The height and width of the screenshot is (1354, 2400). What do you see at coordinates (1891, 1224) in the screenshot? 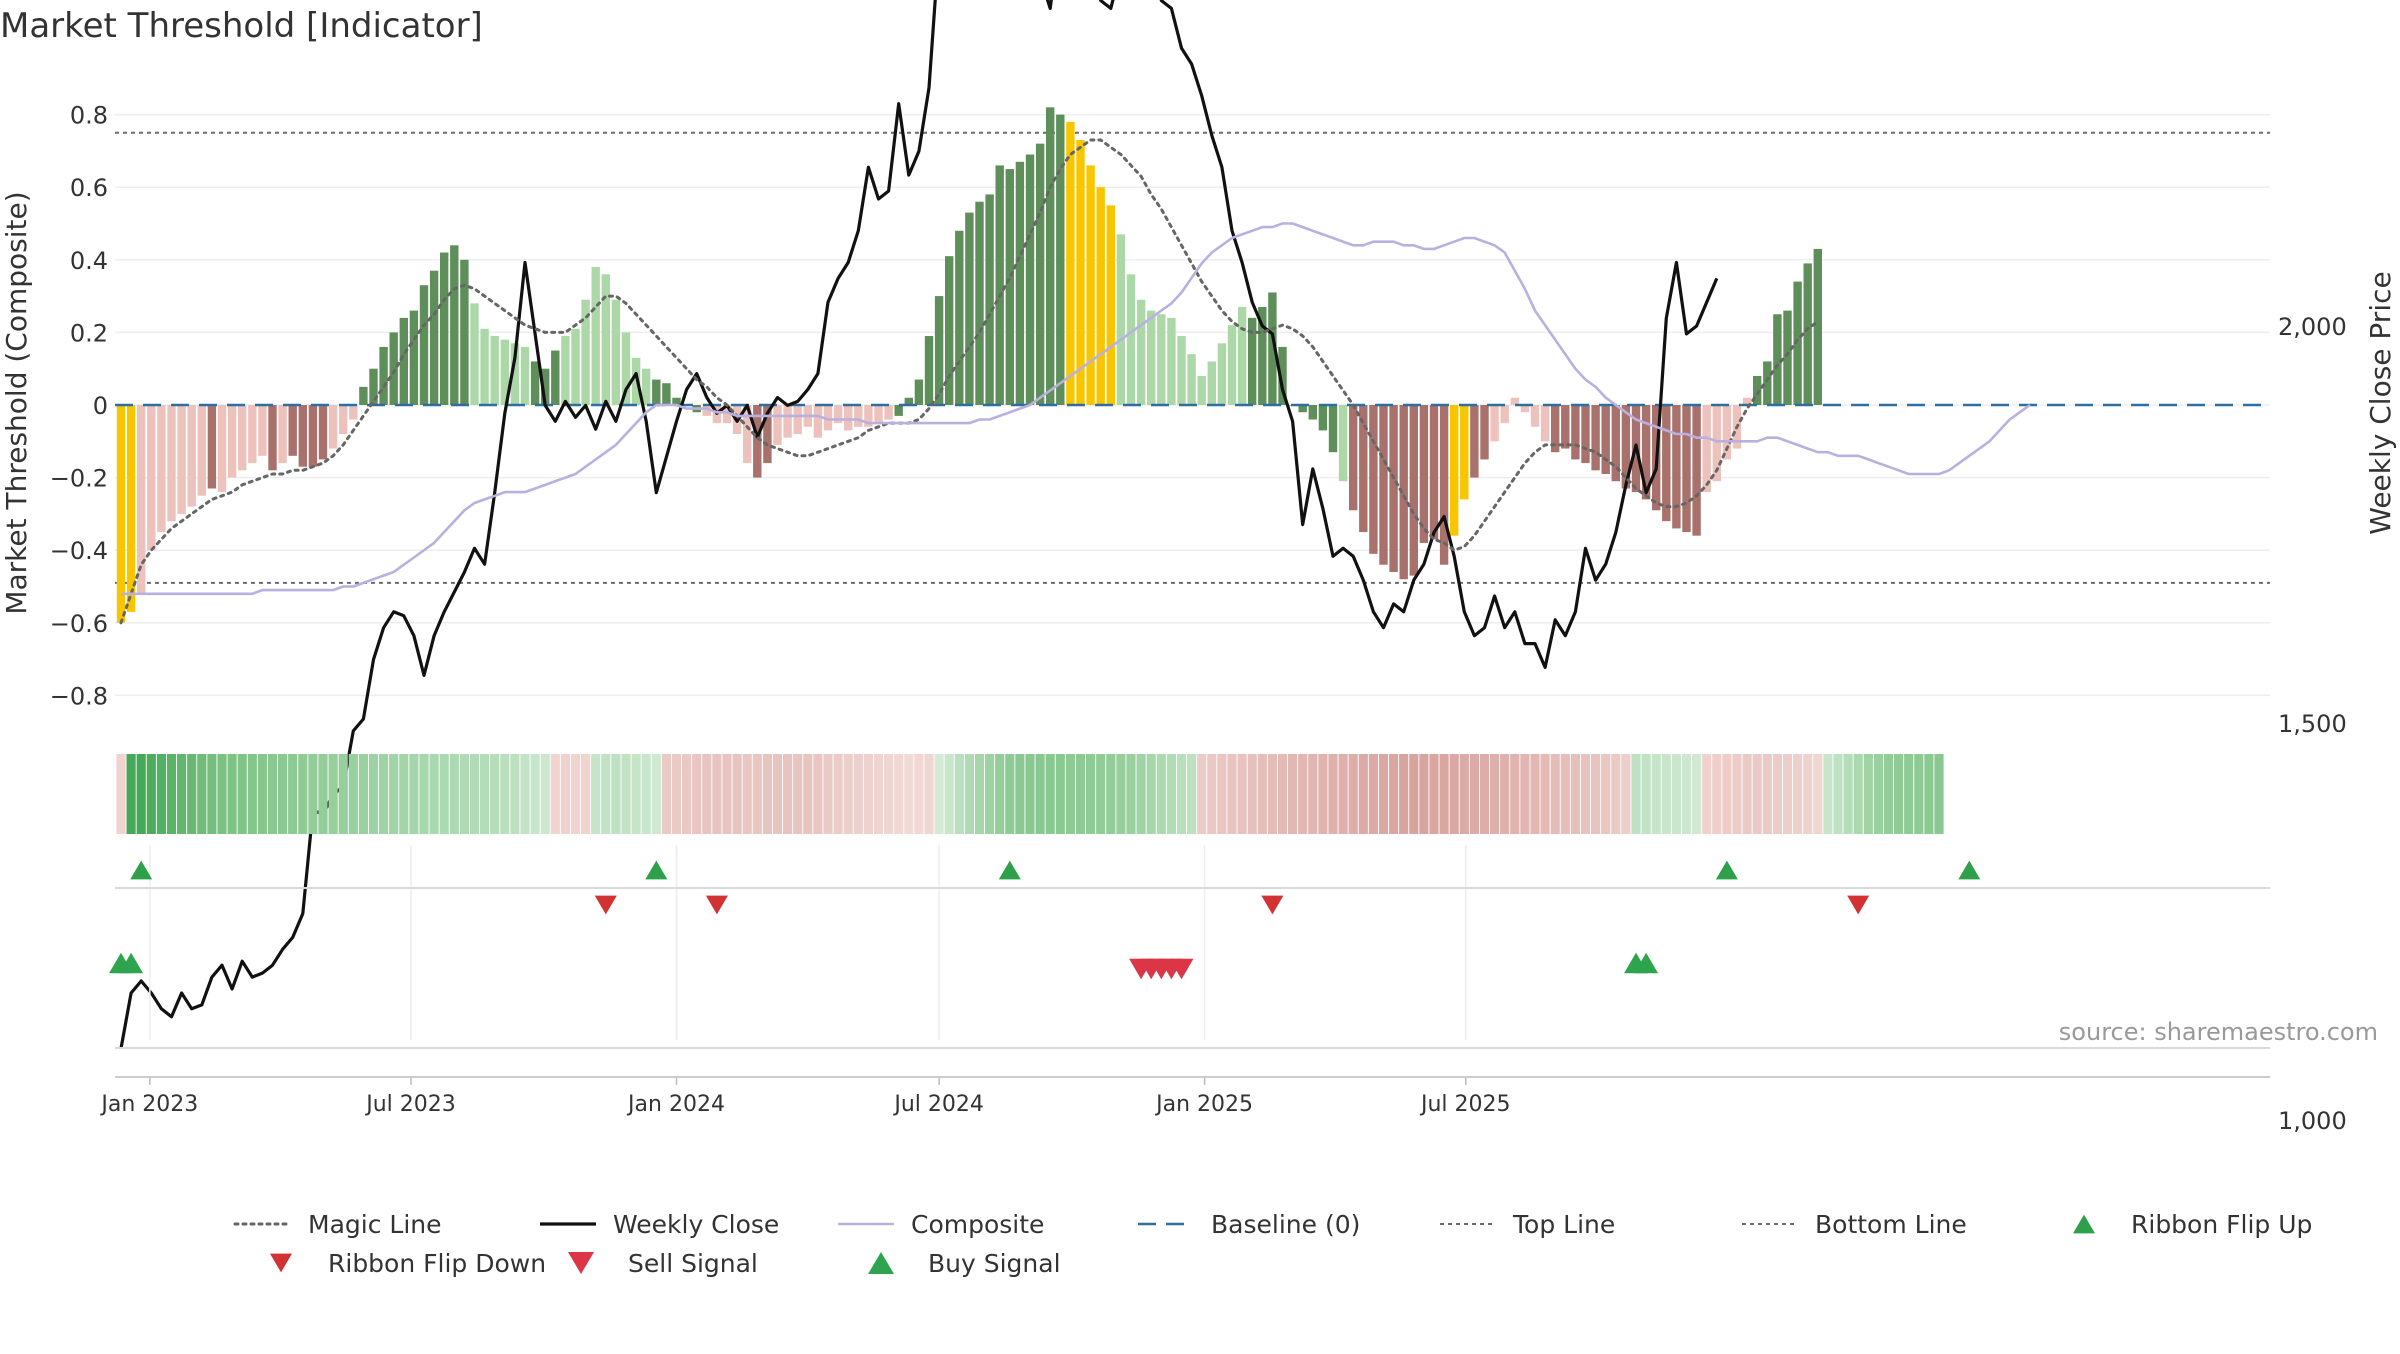
I see `legend-label-bottom: Bottom Line` at bounding box center [1891, 1224].